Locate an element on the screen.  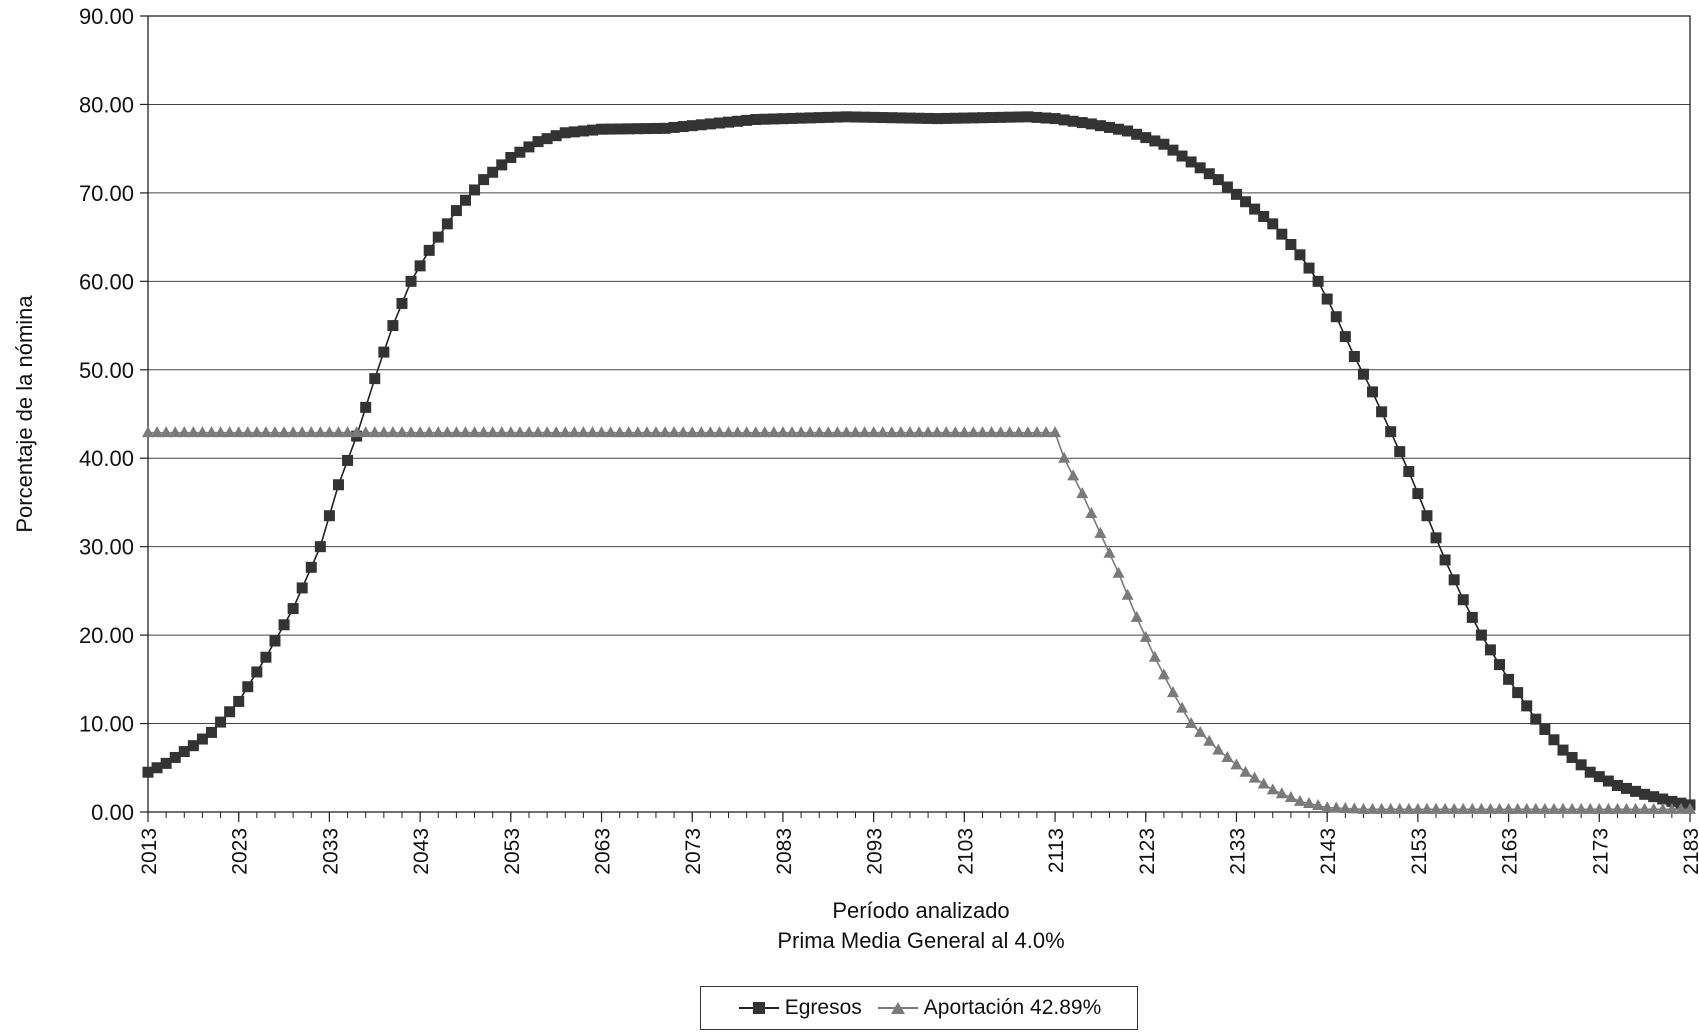
x-tick-label: 2013 is located at coordinates (149, 851).